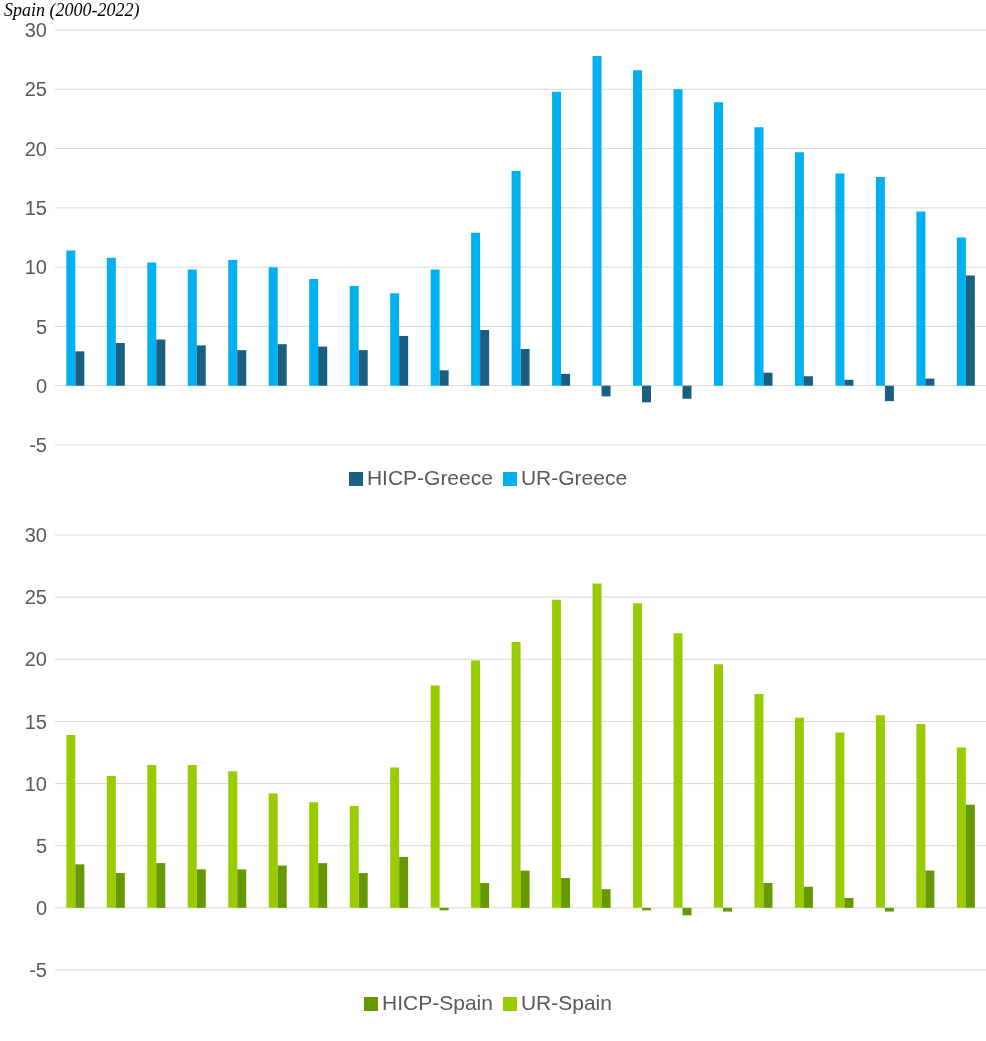  I want to click on y-tick-label: 0, so click(41, 385).